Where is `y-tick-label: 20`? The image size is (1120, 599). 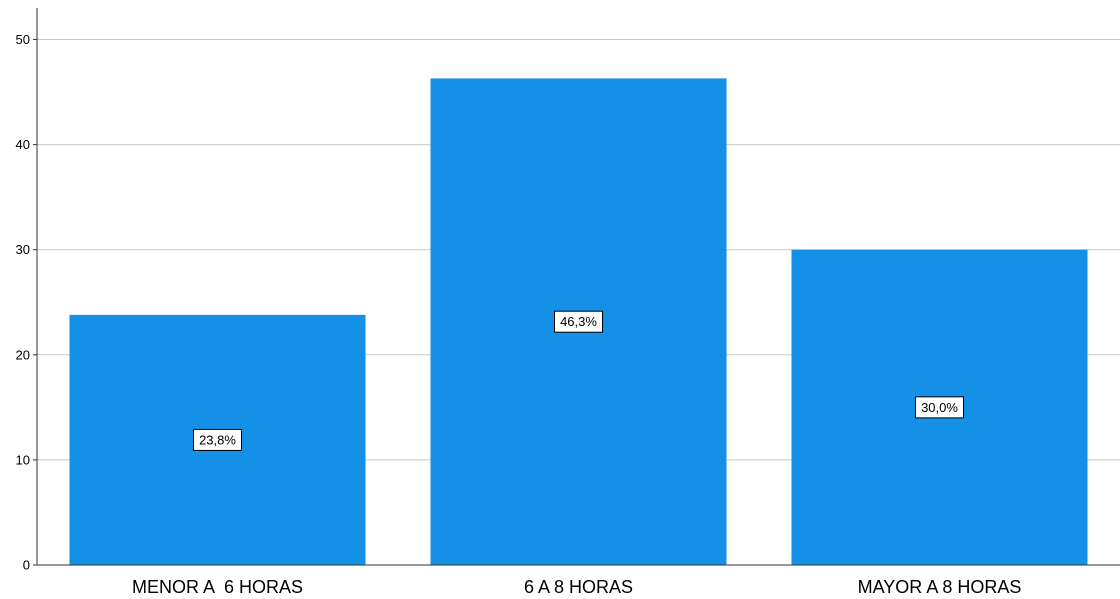 y-tick-label: 20 is located at coordinates (23, 354).